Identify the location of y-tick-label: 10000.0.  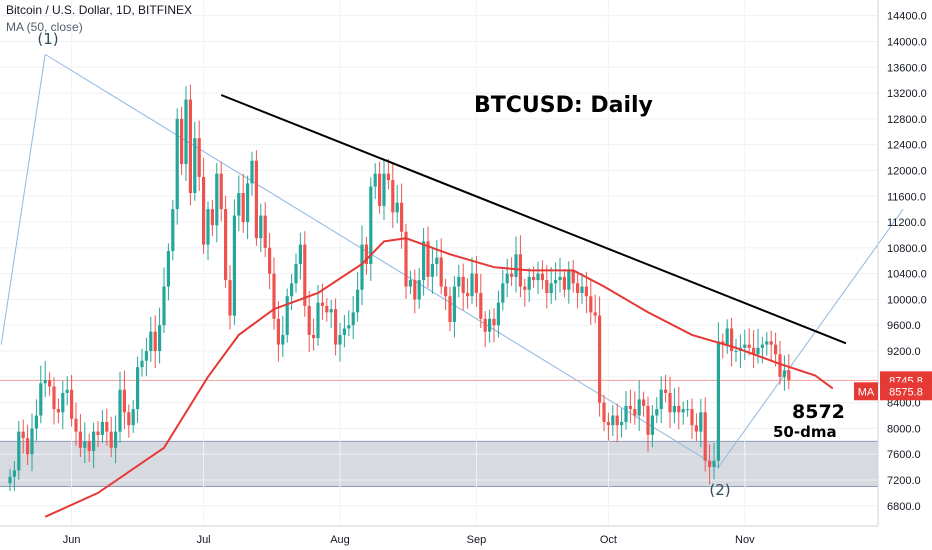
(907, 300).